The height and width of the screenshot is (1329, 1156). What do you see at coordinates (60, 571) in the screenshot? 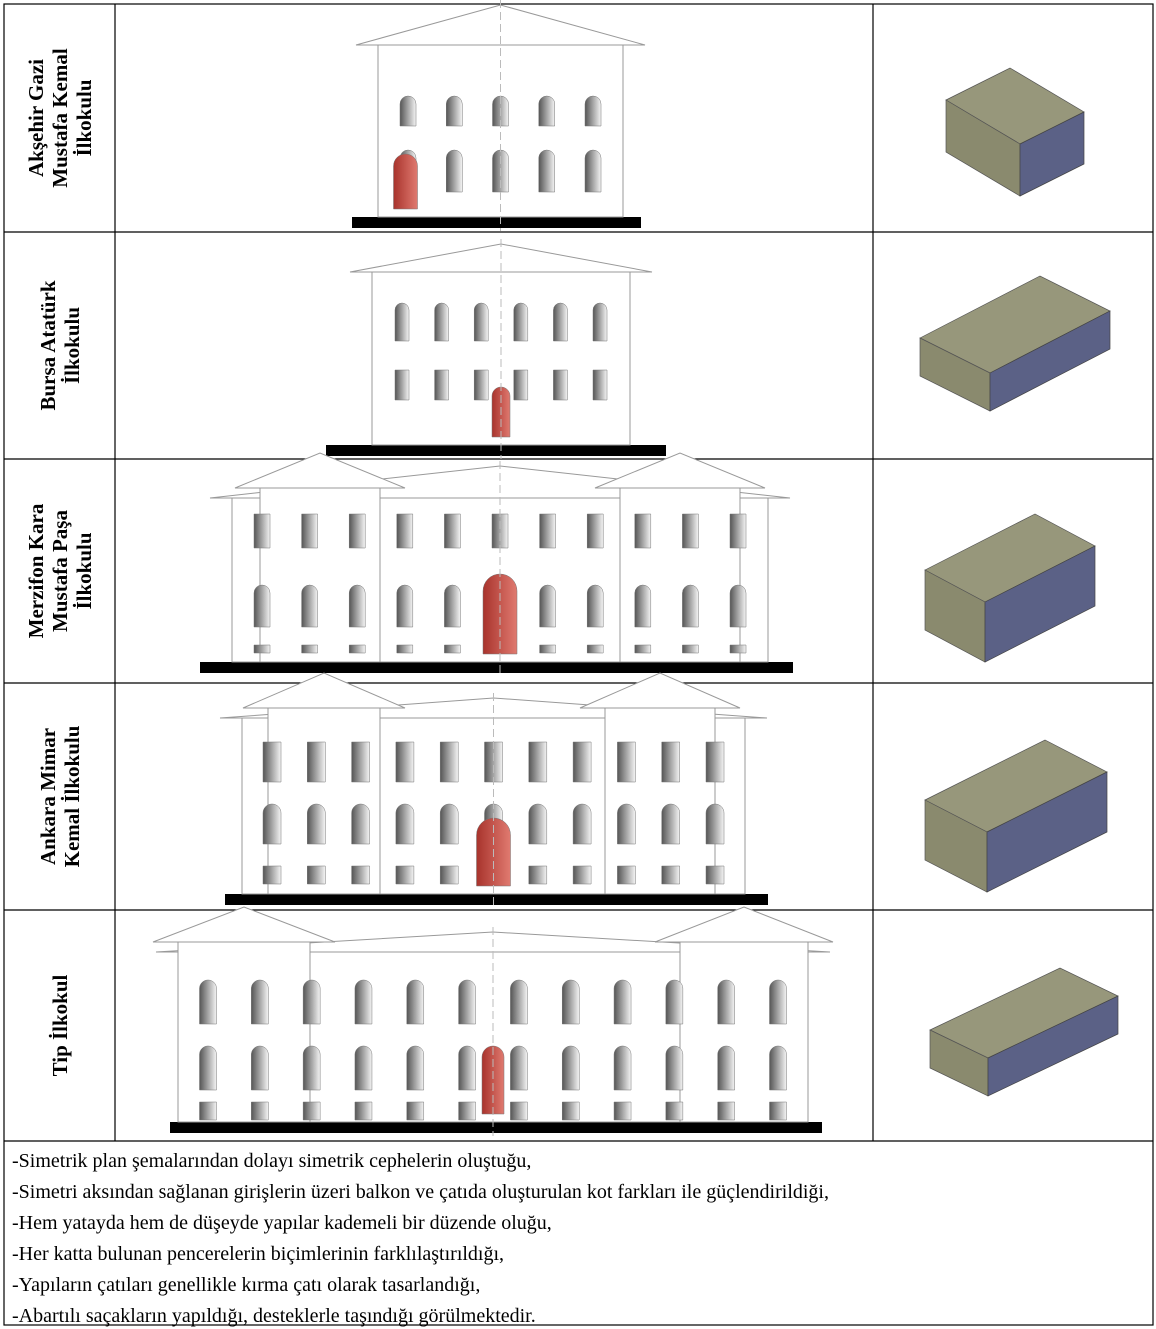
I see `row-label: Mustafa Paşa` at bounding box center [60, 571].